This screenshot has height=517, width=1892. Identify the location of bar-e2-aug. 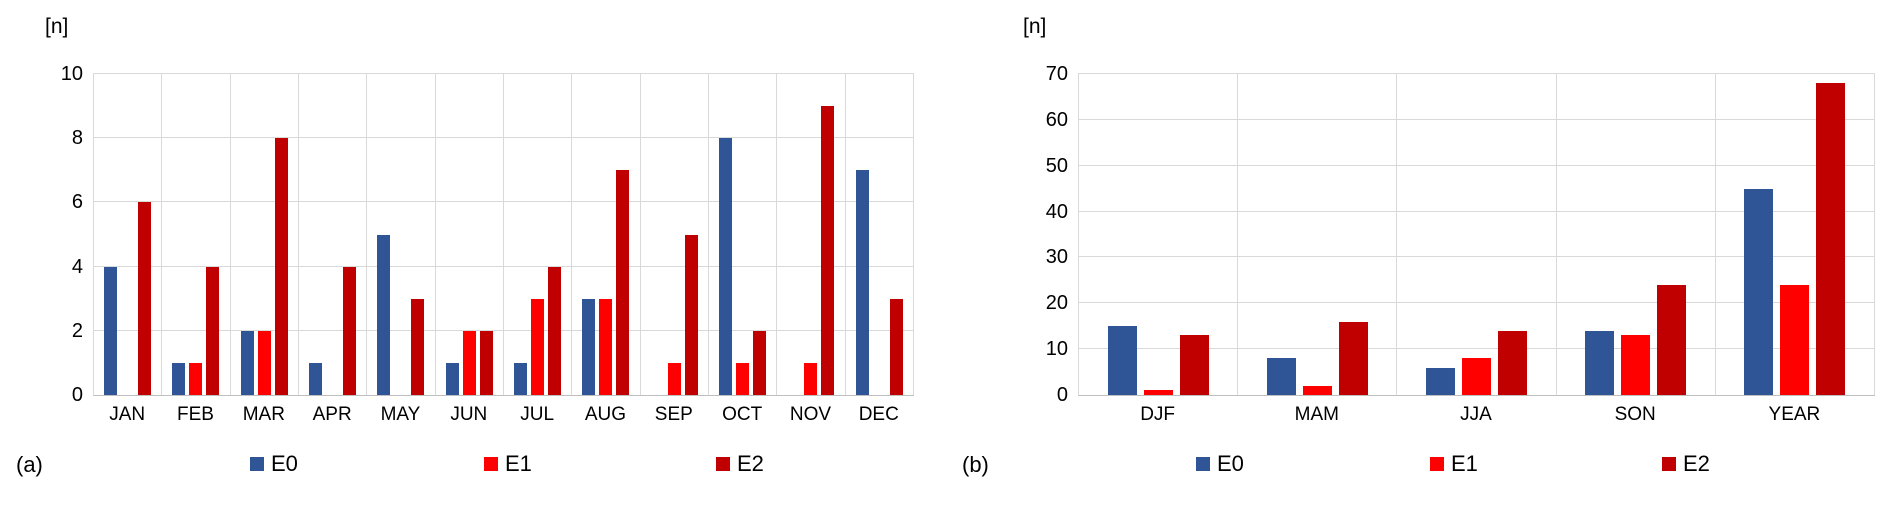
(623, 282).